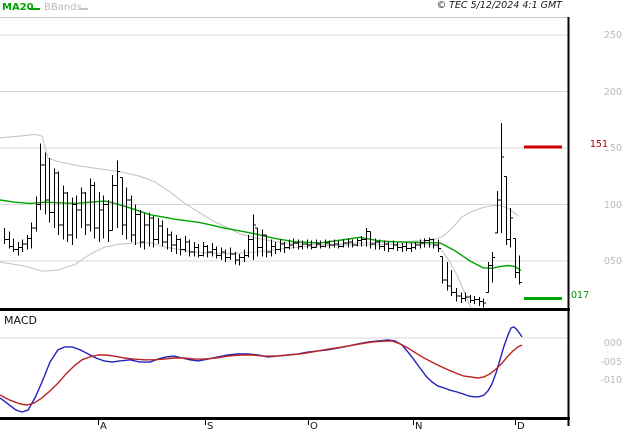 Image resolution: width=627 pixels, height=440 pixels. Describe the element at coordinates (314, 426) in the screenshot. I see `month-label: O` at that location.